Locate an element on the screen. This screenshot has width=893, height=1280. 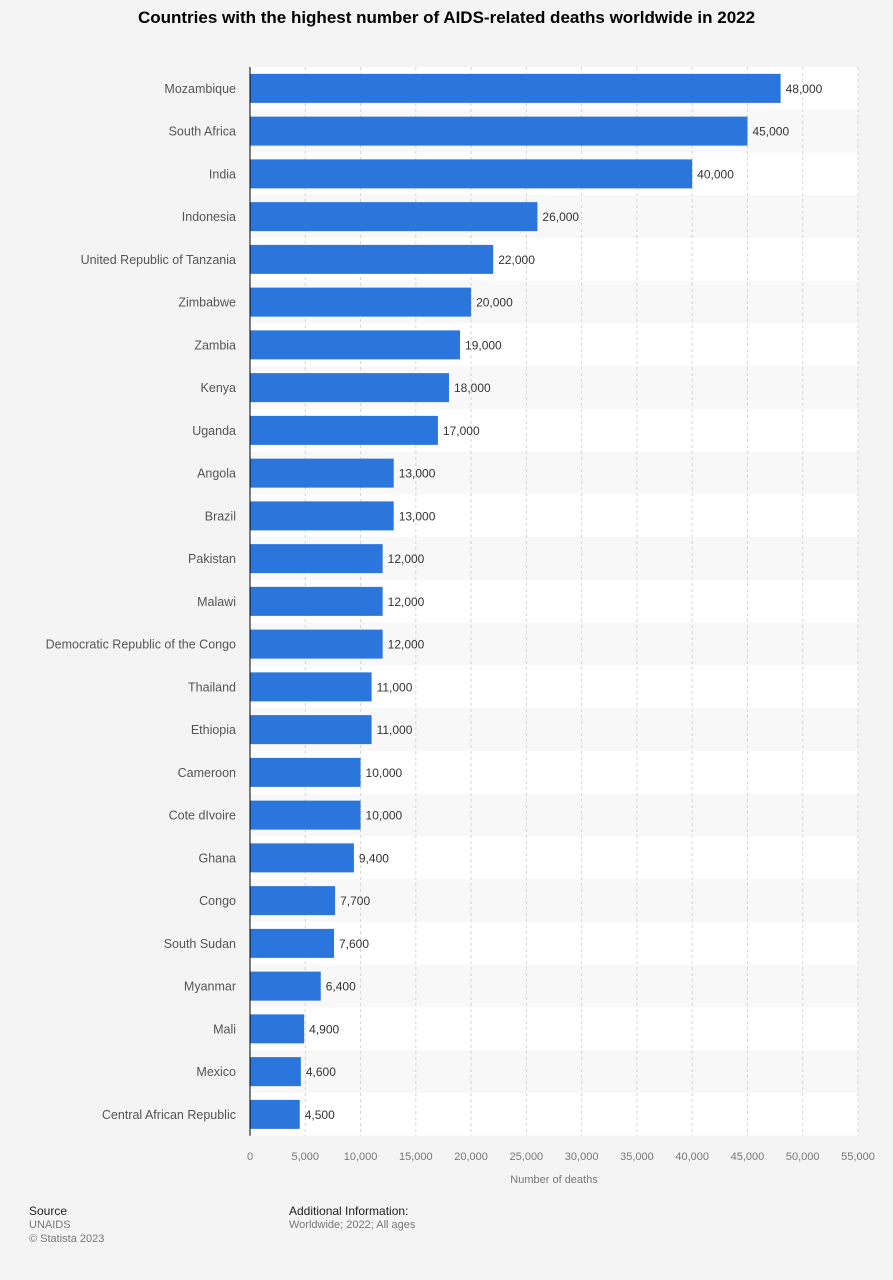
value-label: 22,000 is located at coordinates (516, 260).